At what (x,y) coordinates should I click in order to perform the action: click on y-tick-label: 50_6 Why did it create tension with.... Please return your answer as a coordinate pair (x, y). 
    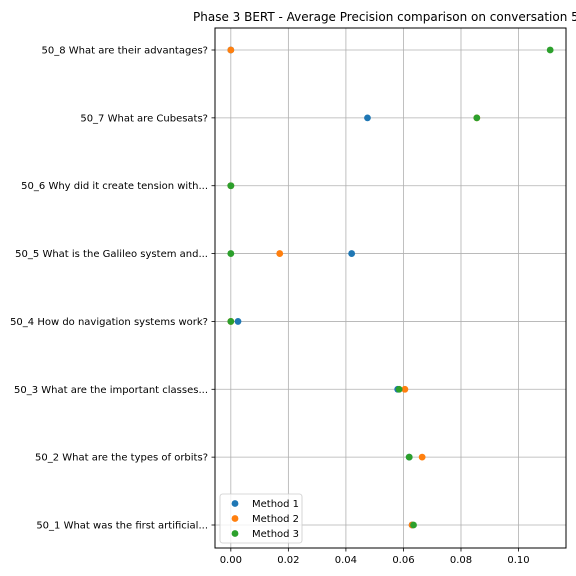
    Looking at the image, I should click on (114, 186).